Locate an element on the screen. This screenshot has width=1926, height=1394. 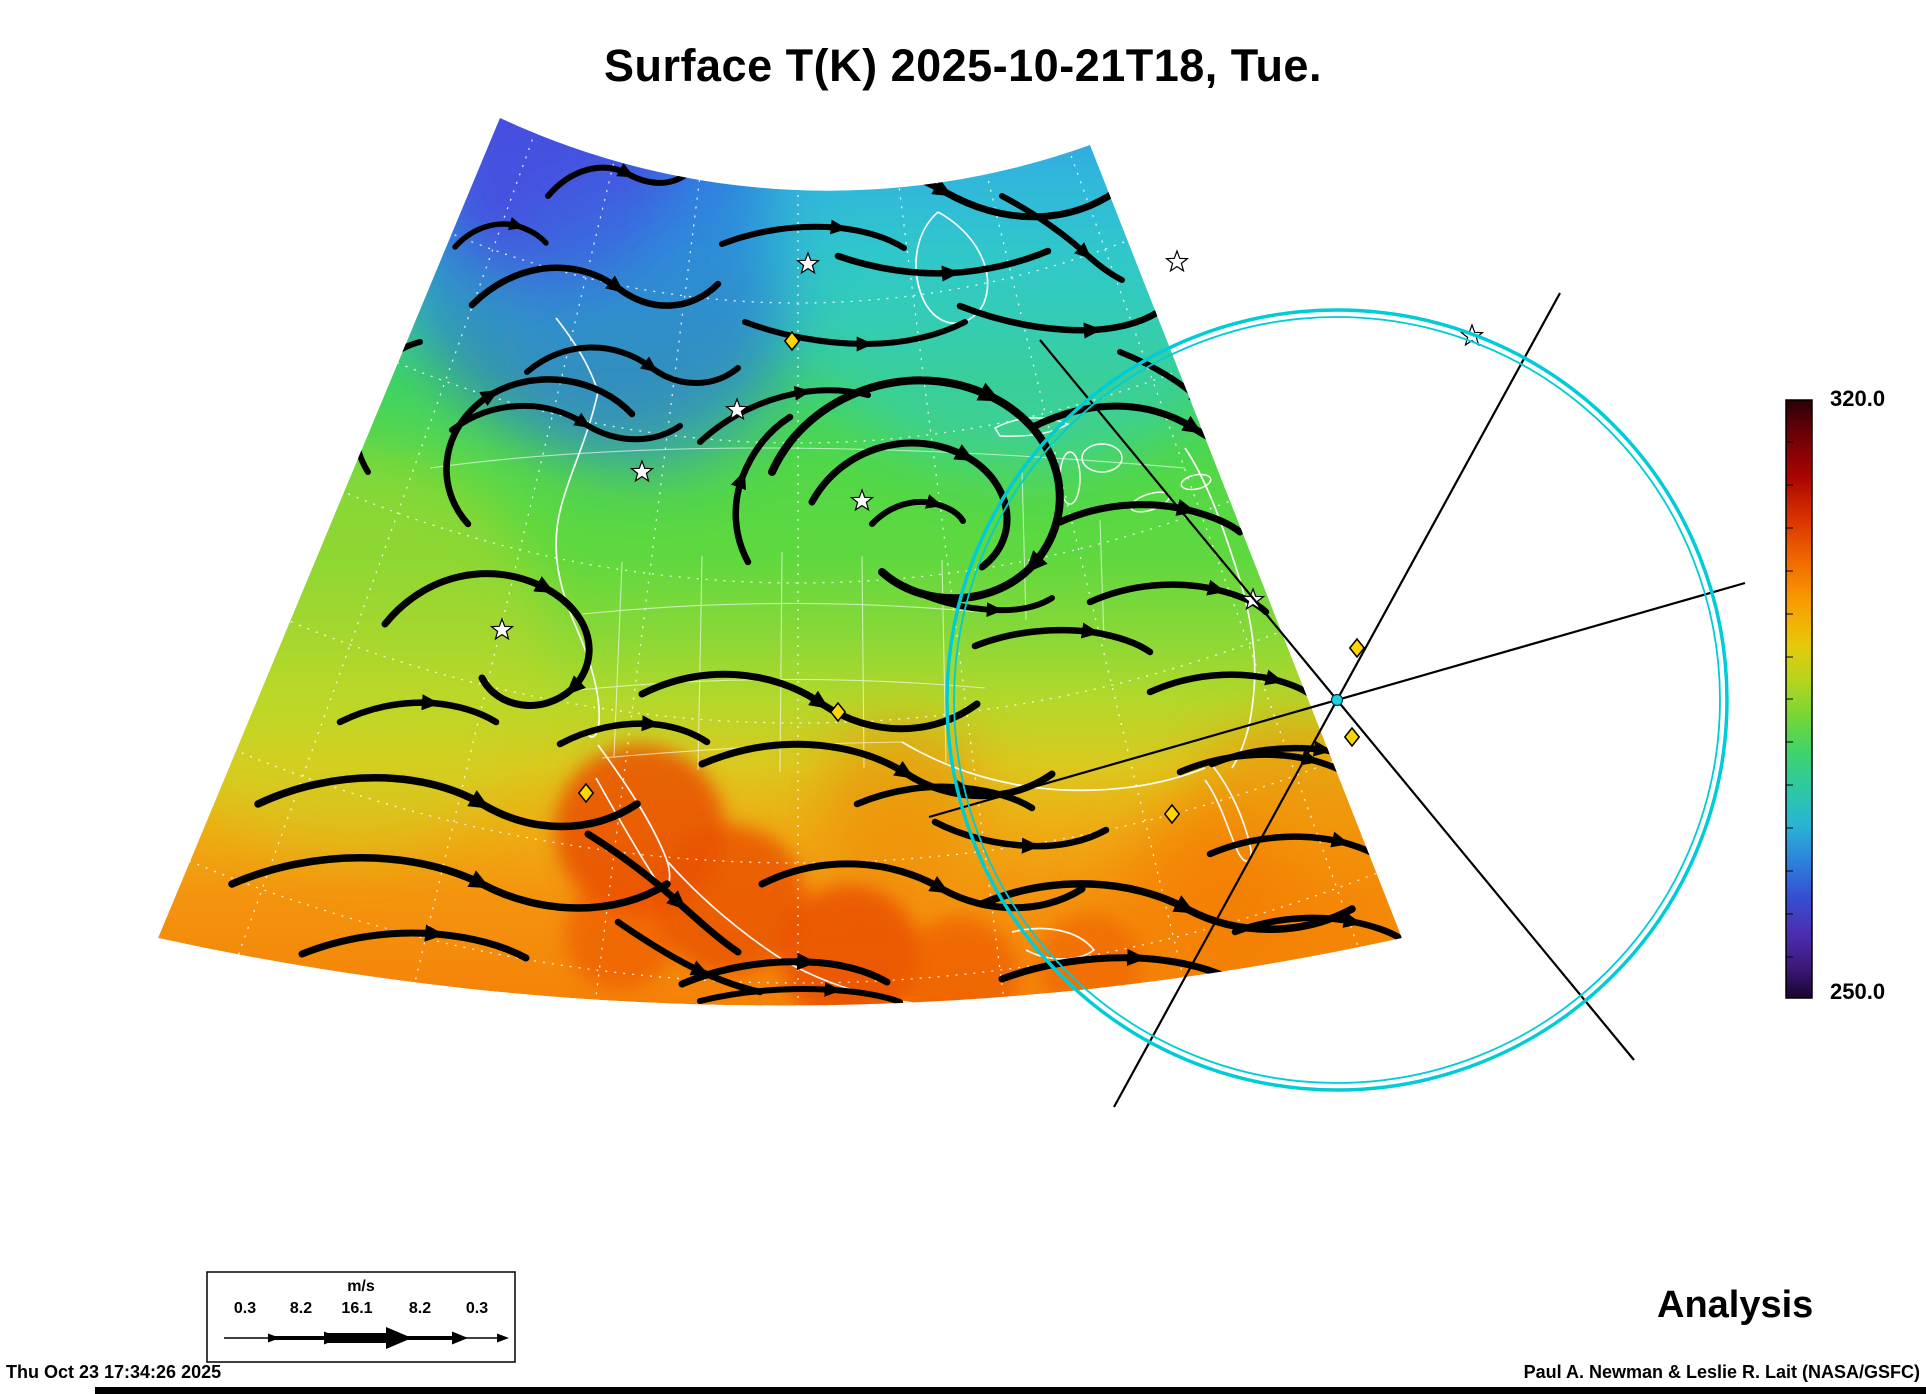
diamond-marker is located at coordinates (1352, 737).